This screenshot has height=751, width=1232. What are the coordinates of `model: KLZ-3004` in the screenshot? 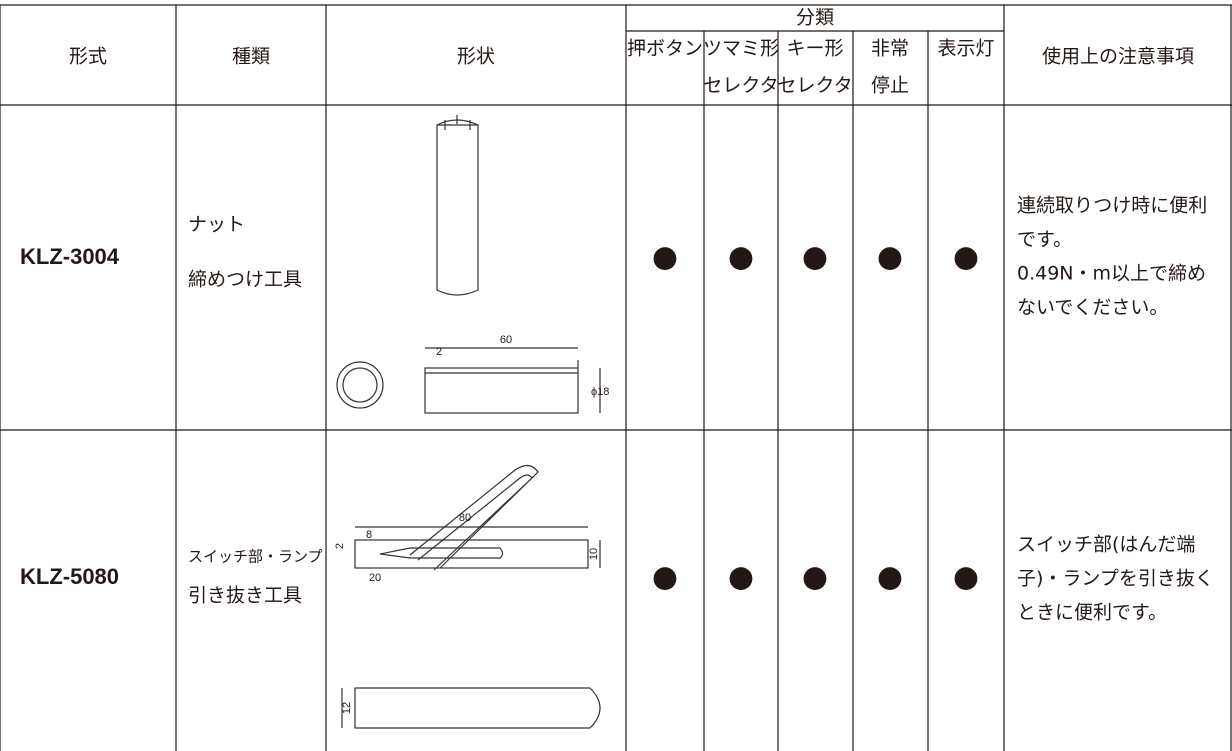 It's located at (70, 256).